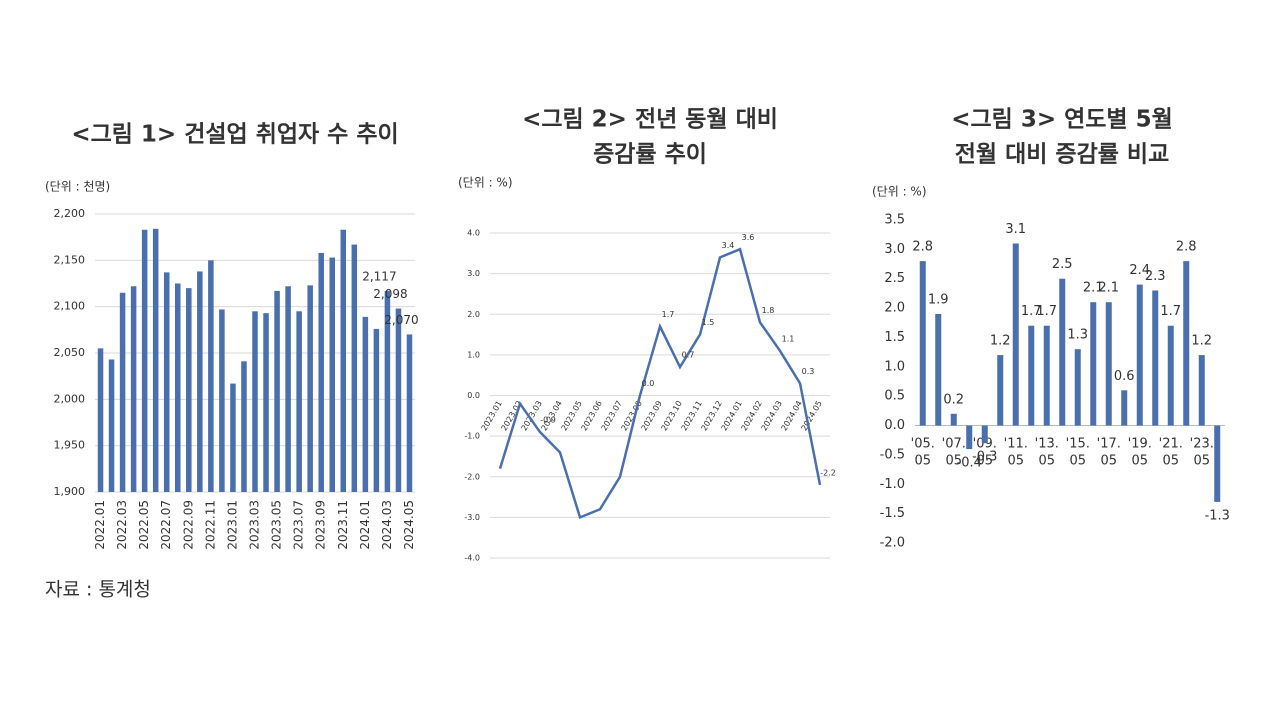  What do you see at coordinates (390, 294) in the screenshot?
I see `data-label: 2,098` at bounding box center [390, 294].